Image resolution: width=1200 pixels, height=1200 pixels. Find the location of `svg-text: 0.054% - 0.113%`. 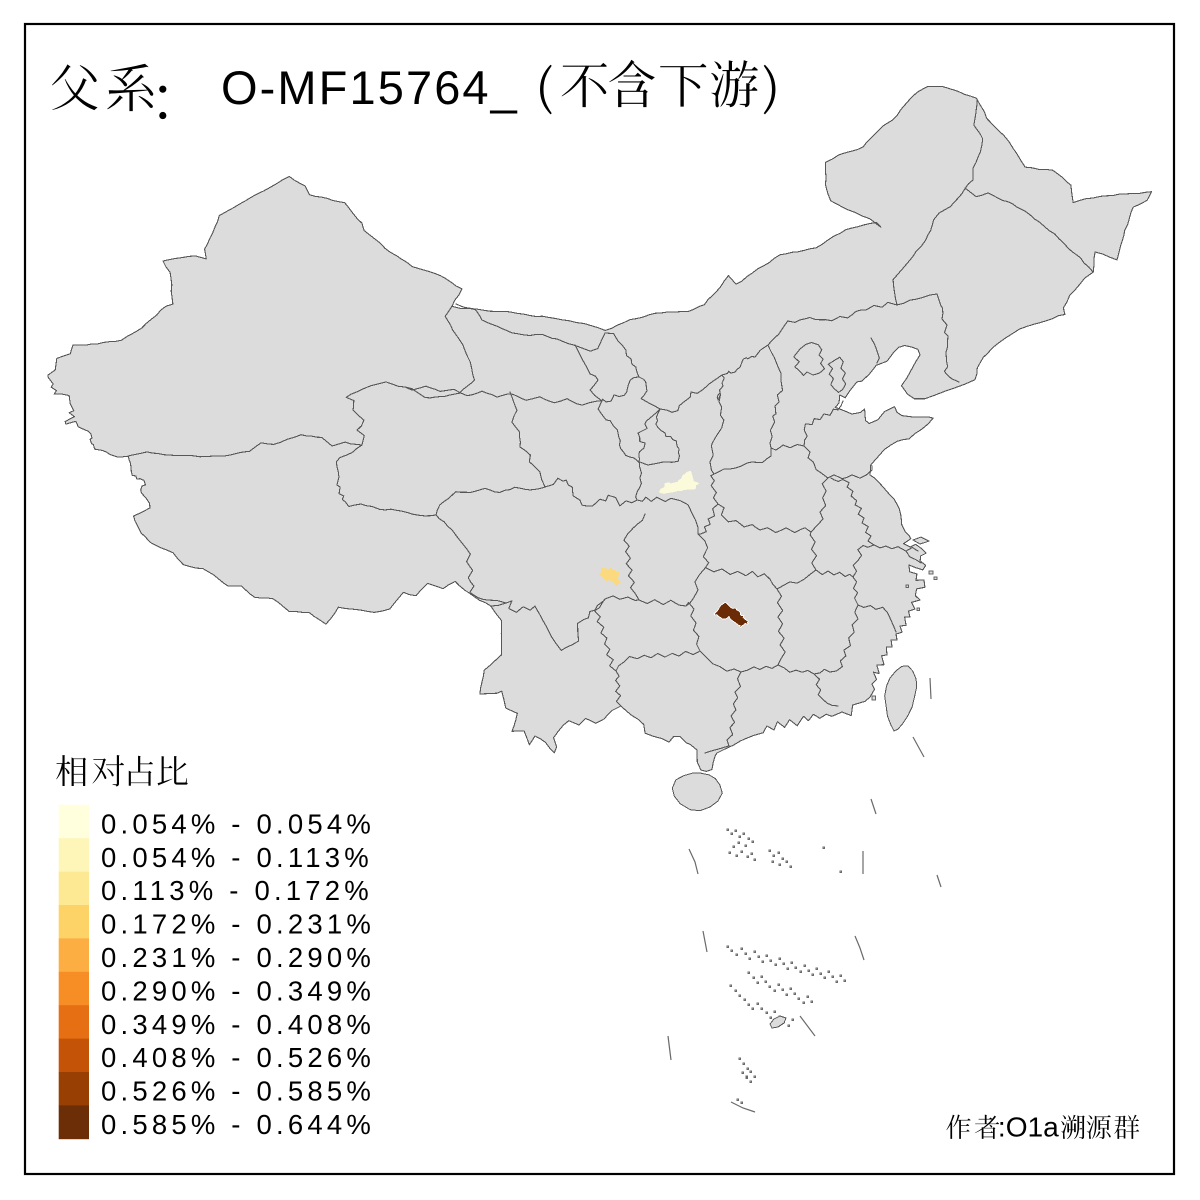

svg-text: 0.054% - 0.113% is located at coordinates (237, 857).